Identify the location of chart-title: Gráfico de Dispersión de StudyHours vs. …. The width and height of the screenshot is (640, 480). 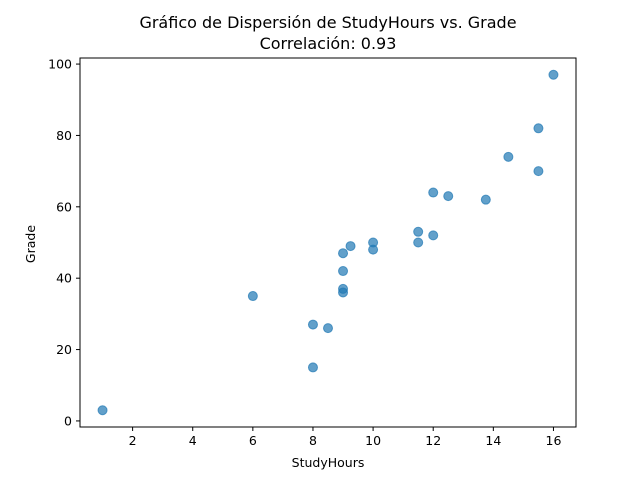
(327, 22).